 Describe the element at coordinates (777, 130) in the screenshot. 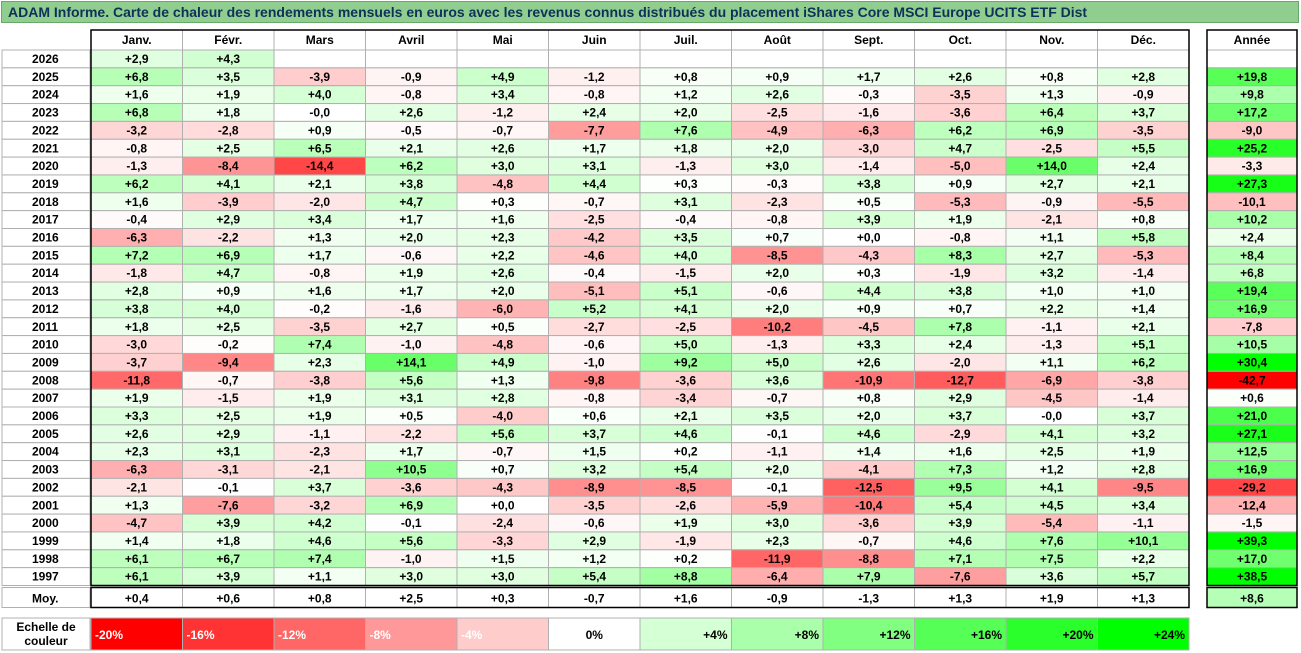

I see `heatmap-value: -4,9` at that location.